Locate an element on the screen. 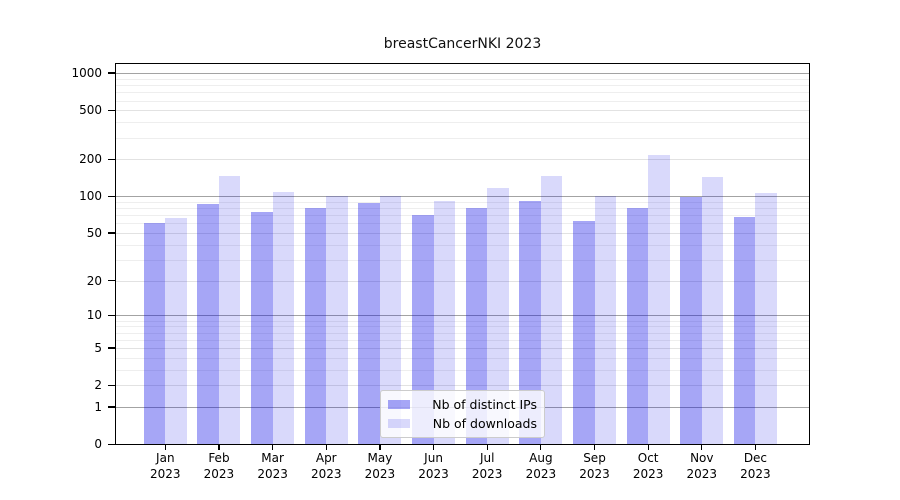 The height and width of the screenshot is (500, 900). legend-item-distinct-ips: Nb of distinct IPs is located at coordinates (462, 404).